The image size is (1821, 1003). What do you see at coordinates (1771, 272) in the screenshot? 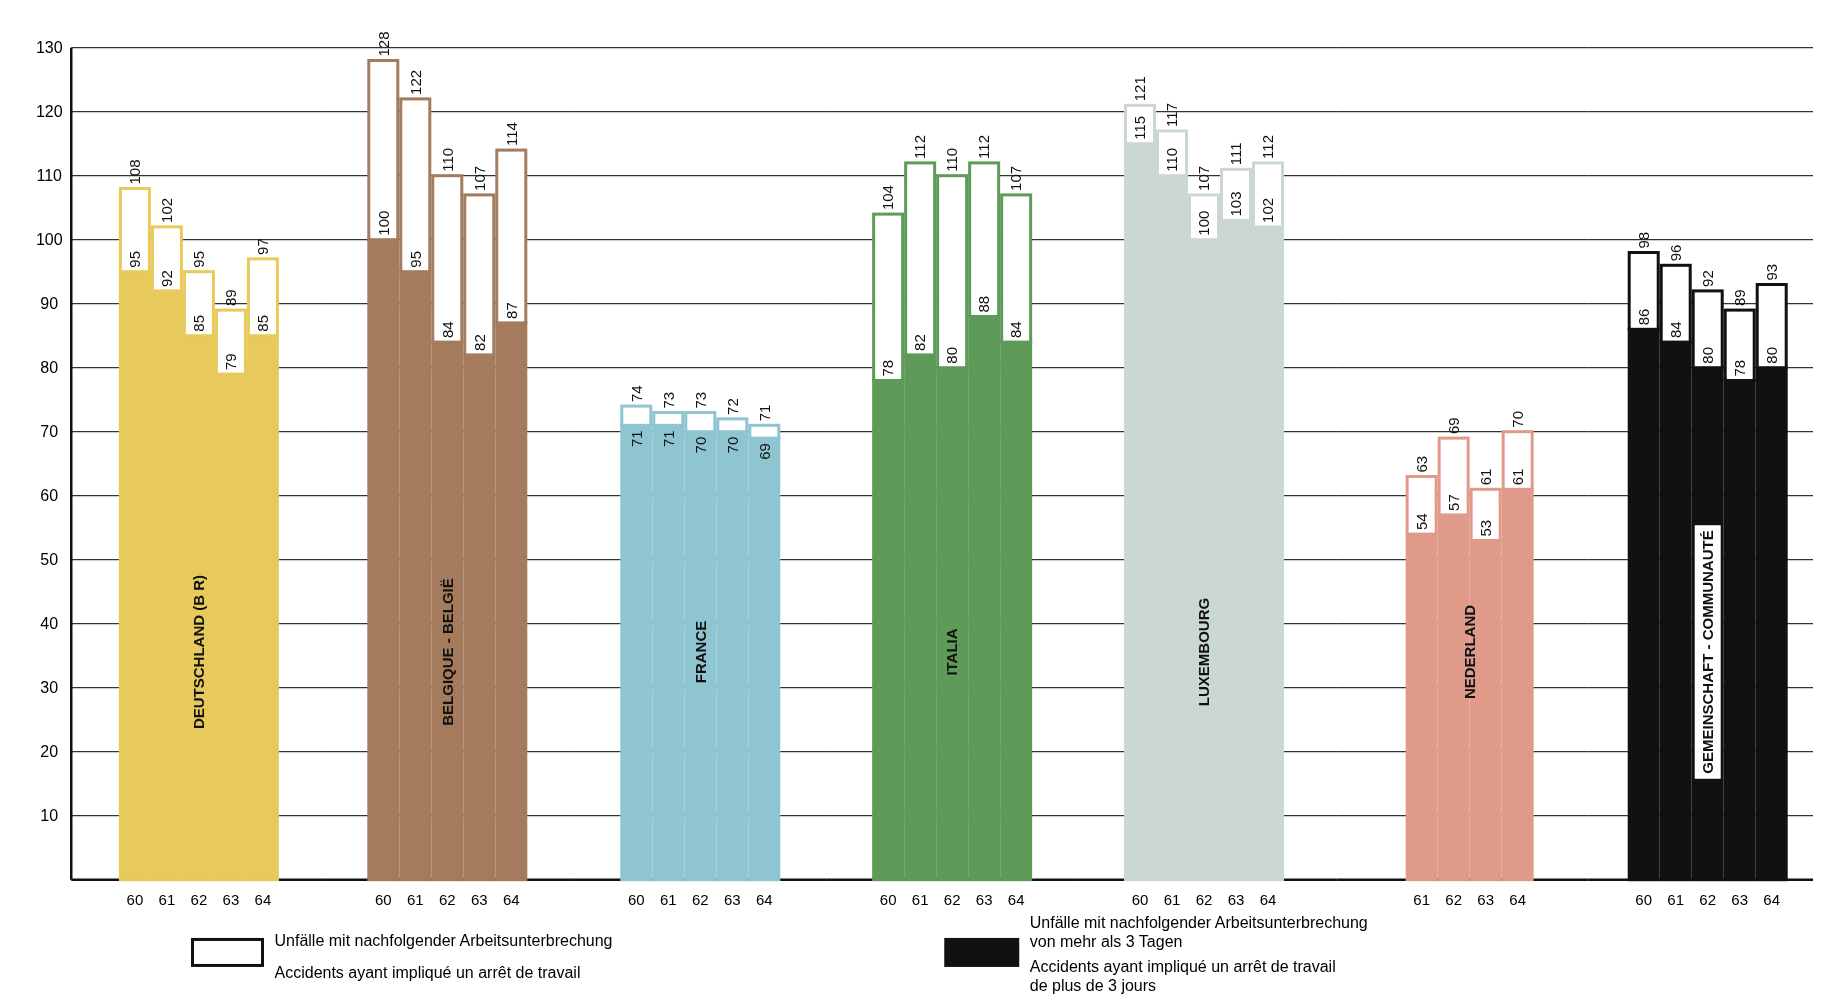
I see `total-label: 93` at bounding box center [1771, 272].